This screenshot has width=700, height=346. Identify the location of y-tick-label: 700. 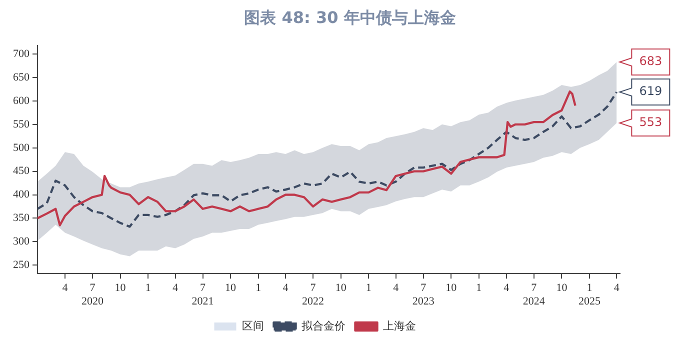
(21, 54).